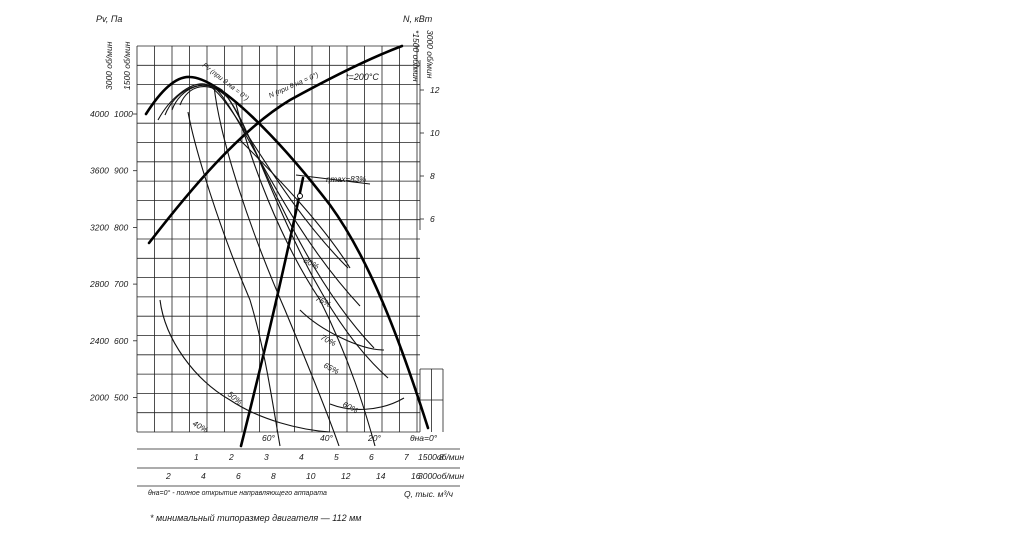 The width and height of the screenshot is (1024, 545). Describe the element at coordinates (336, 457) in the screenshot. I see `bottom-1500-tick-label: 5` at that location.